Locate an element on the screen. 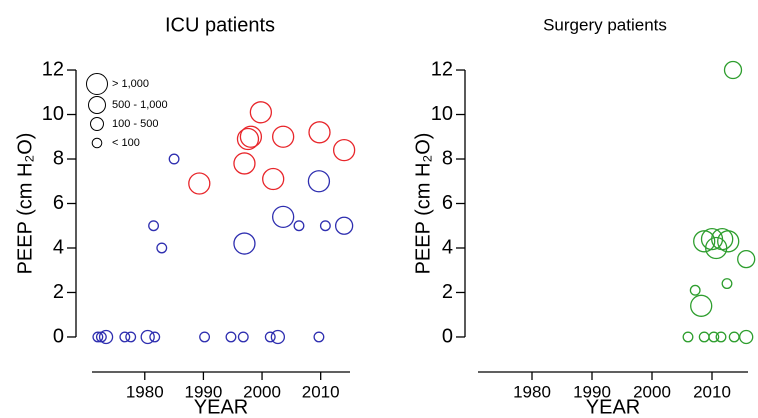  legend-label: < 100 is located at coordinates (126, 143).